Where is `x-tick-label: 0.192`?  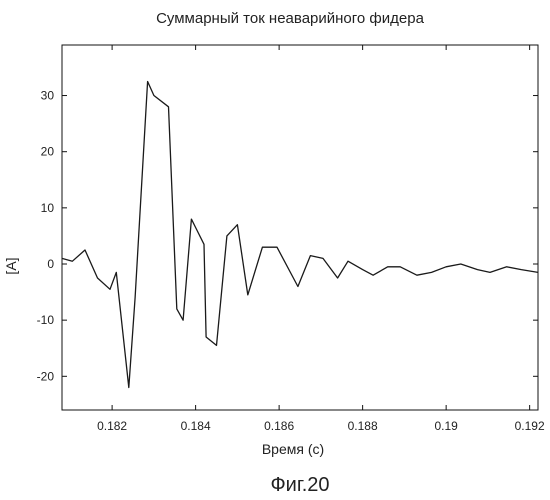 x-tick-label: 0.192 is located at coordinates (530, 426).